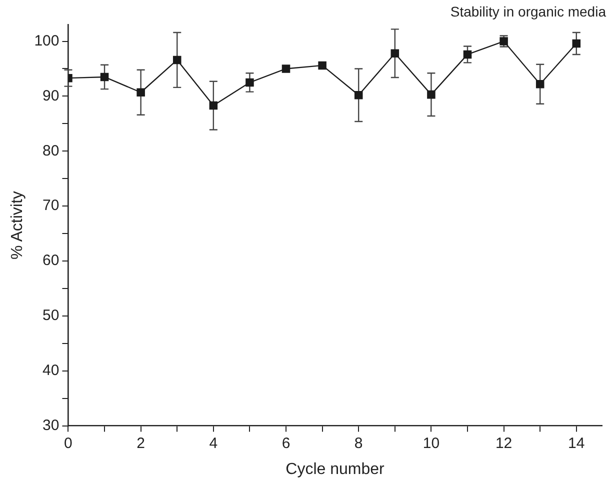 Image resolution: width=608 pixels, height=485 pixels. What do you see at coordinates (213, 443) in the screenshot?
I see `x-tick-label: 4` at bounding box center [213, 443].